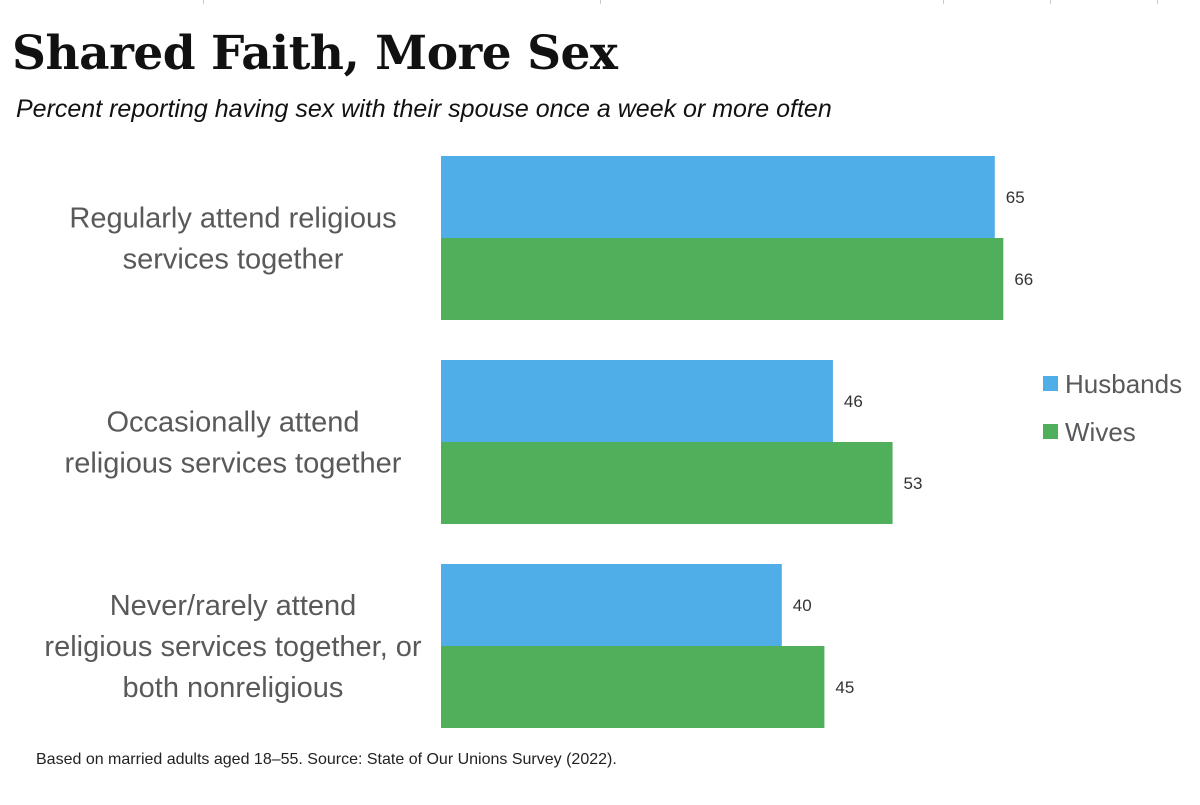 This screenshot has width=1200, height=805. Describe the element at coordinates (1050, 431) in the screenshot. I see `legend-swatch-wives` at that location.